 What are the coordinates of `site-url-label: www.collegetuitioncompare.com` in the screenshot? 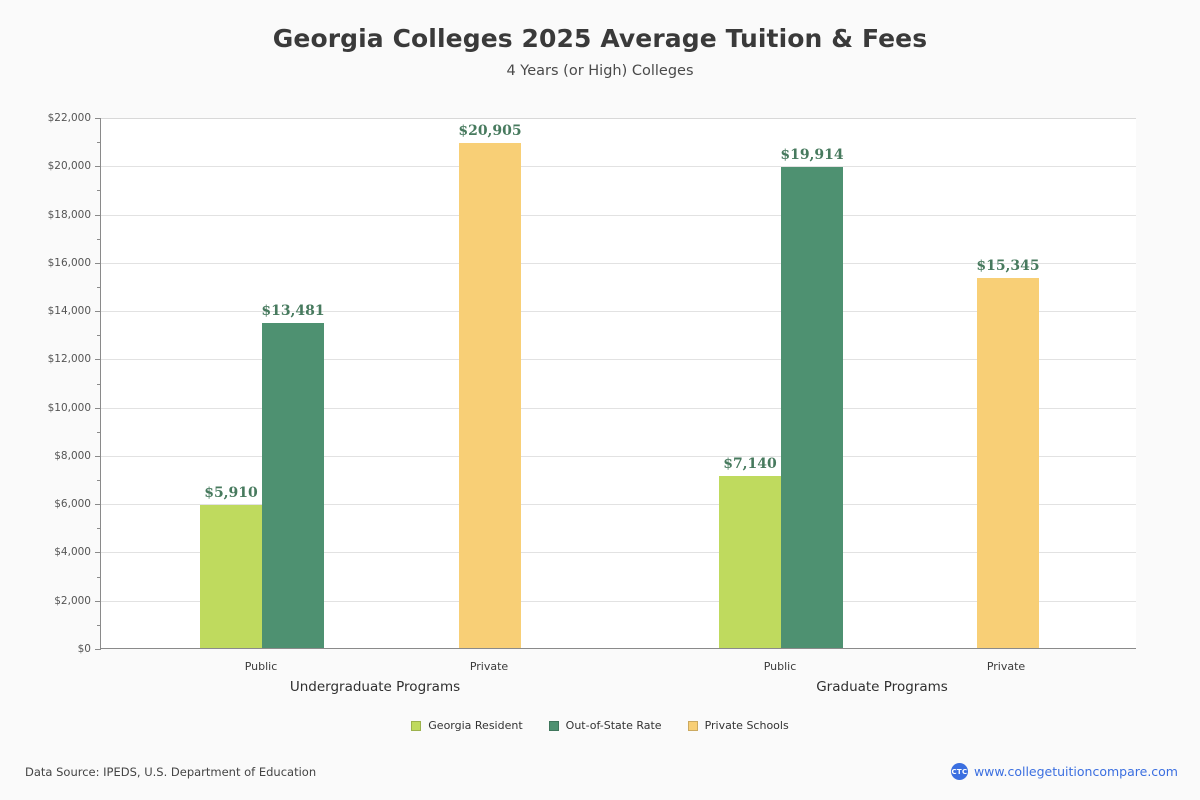 It's located at (1075, 771).